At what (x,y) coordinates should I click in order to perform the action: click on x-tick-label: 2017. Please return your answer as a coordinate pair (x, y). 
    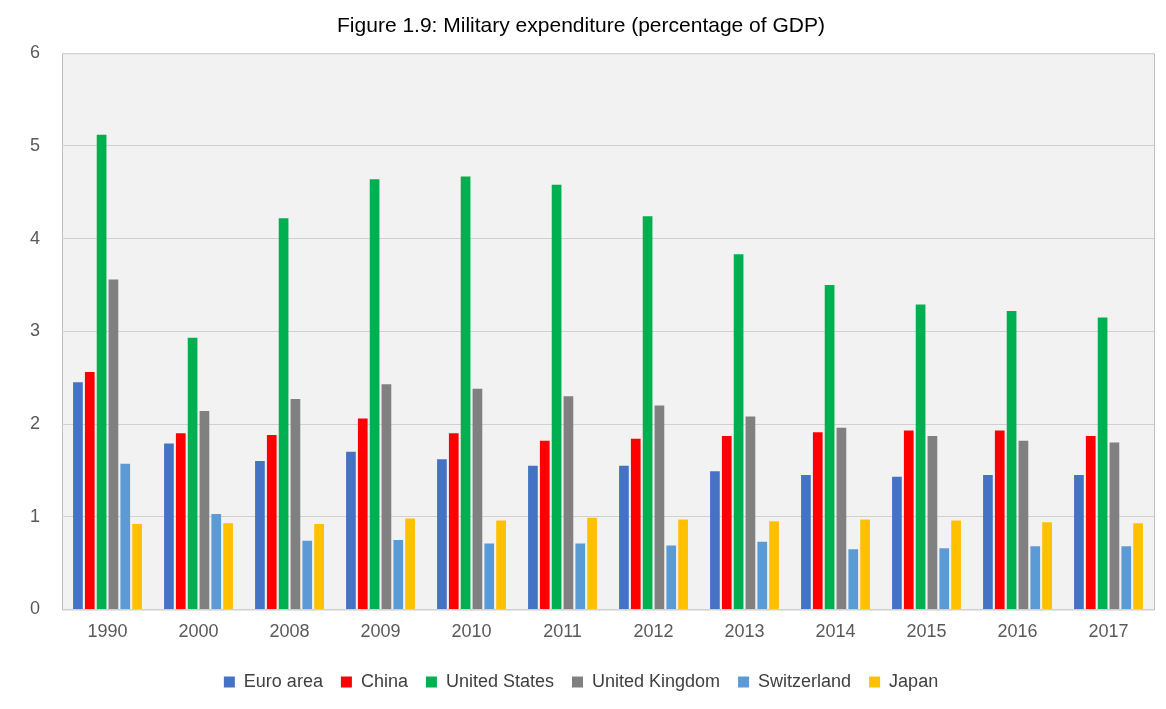
    Looking at the image, I should click on (1108, 631).